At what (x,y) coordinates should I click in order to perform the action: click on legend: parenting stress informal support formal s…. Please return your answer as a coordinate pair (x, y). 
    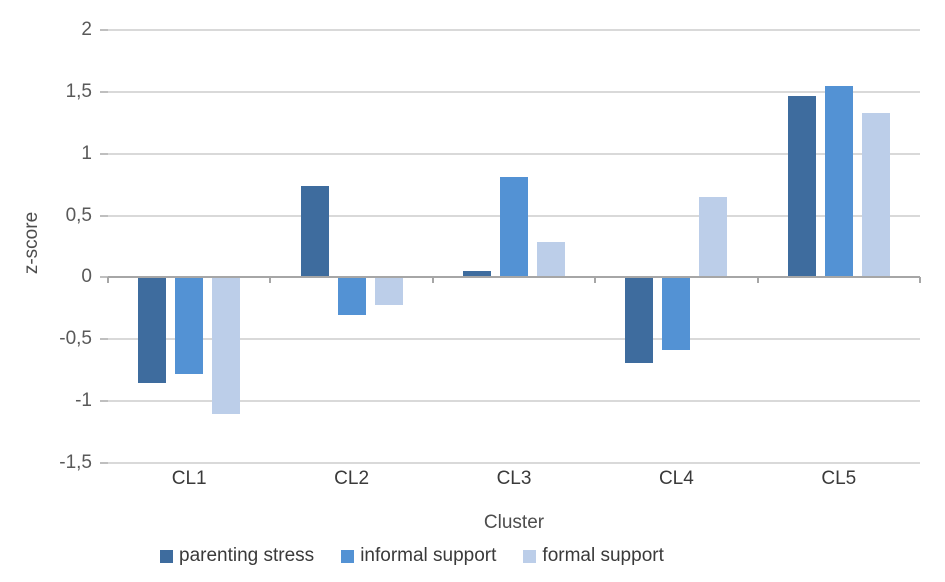
    Looking at the image, I should click on (412, 556).